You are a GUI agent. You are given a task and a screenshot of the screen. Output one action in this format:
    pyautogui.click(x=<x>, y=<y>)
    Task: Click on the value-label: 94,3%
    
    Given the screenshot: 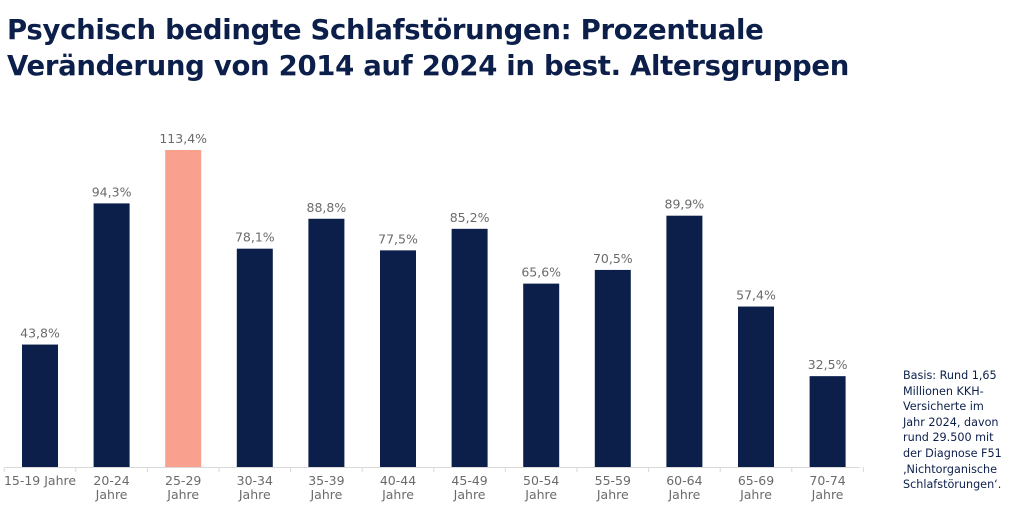 What is the action you would take?
    pyautogui.click(x=112, y=191)
    